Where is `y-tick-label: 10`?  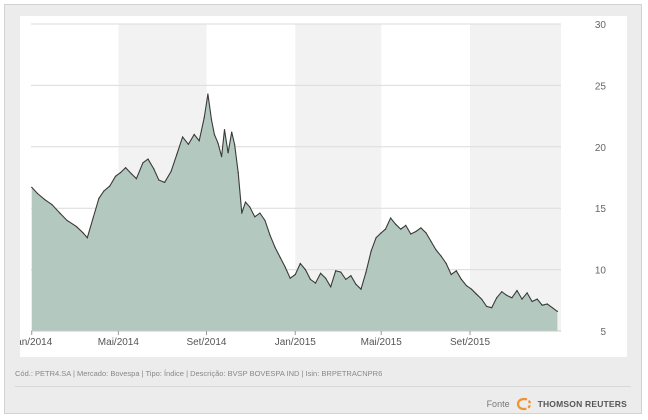
y-tick-label: 10 is located at coordinates (601, 271).